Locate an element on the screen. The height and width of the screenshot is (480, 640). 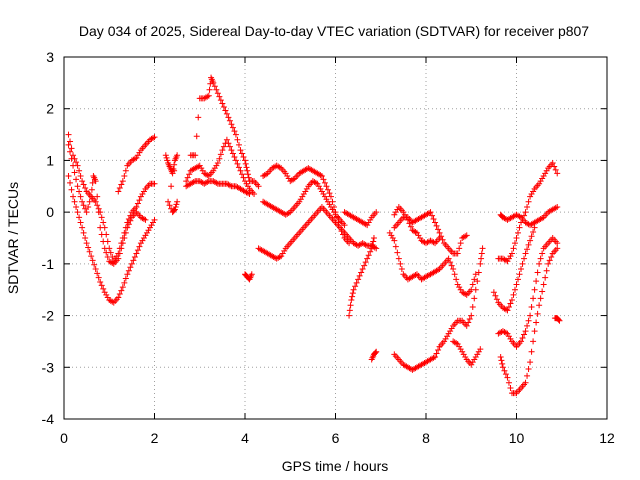
x-tick-label: 6 is located at coordinates (336, 438).